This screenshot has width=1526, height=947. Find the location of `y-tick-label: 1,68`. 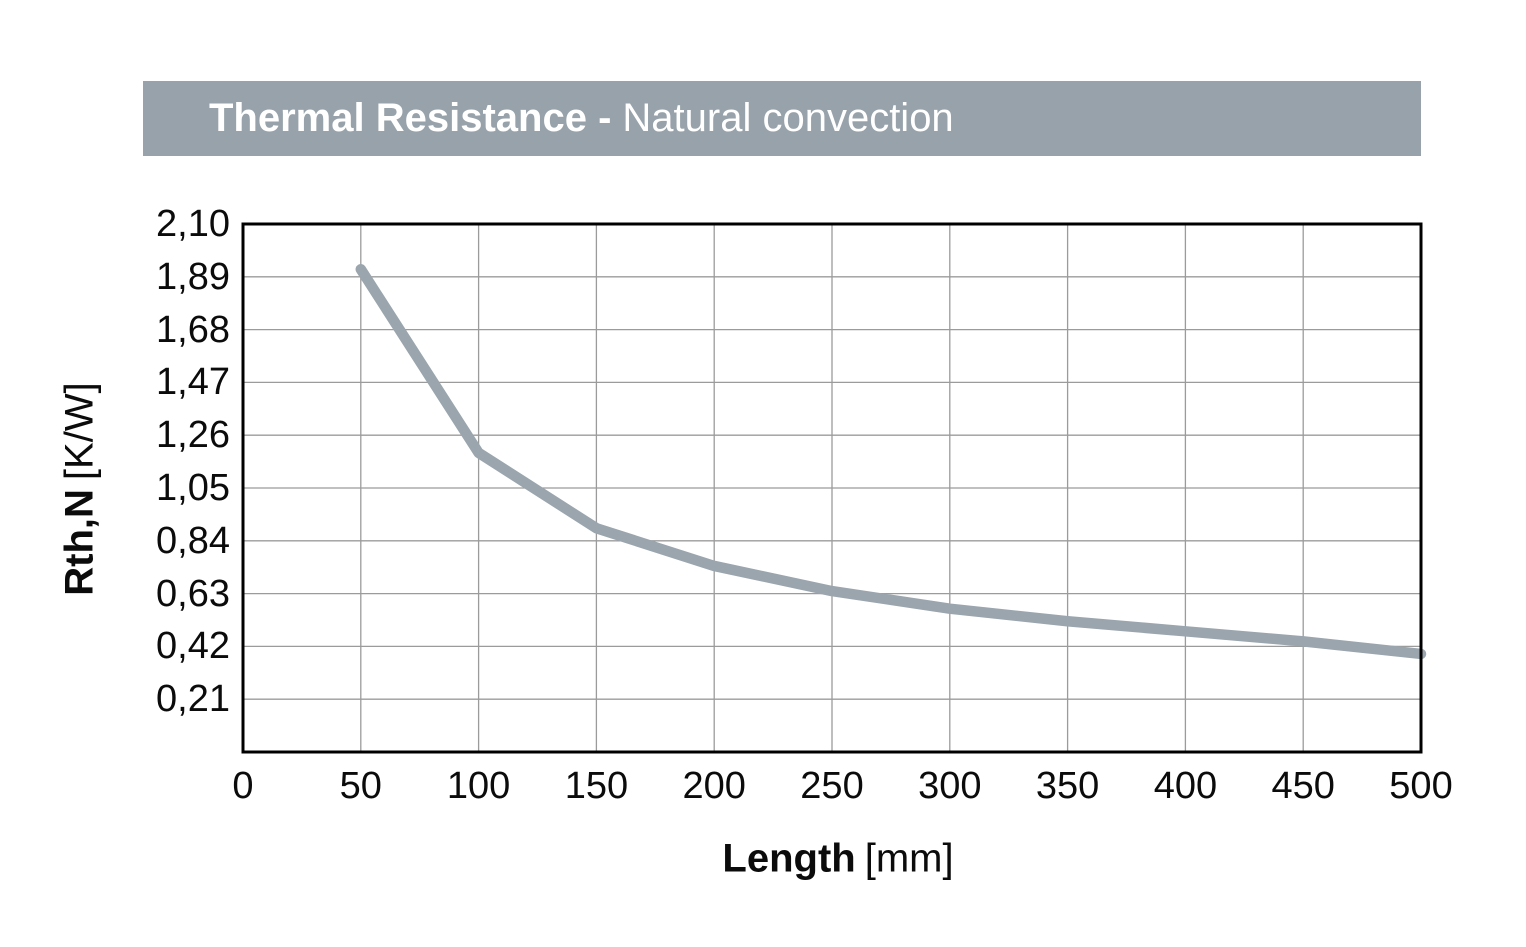

y-tick-label: 1,68 is located at coordinates (193, 329).